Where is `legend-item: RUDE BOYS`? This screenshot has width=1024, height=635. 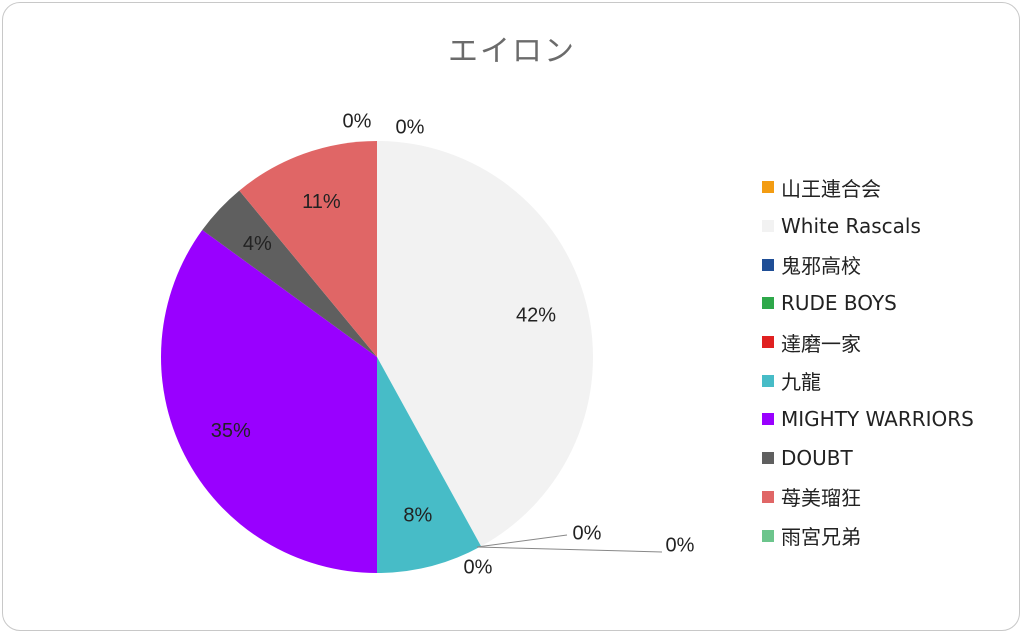
legend-item: RUDE BOYS is located at coordinates (868, 303).